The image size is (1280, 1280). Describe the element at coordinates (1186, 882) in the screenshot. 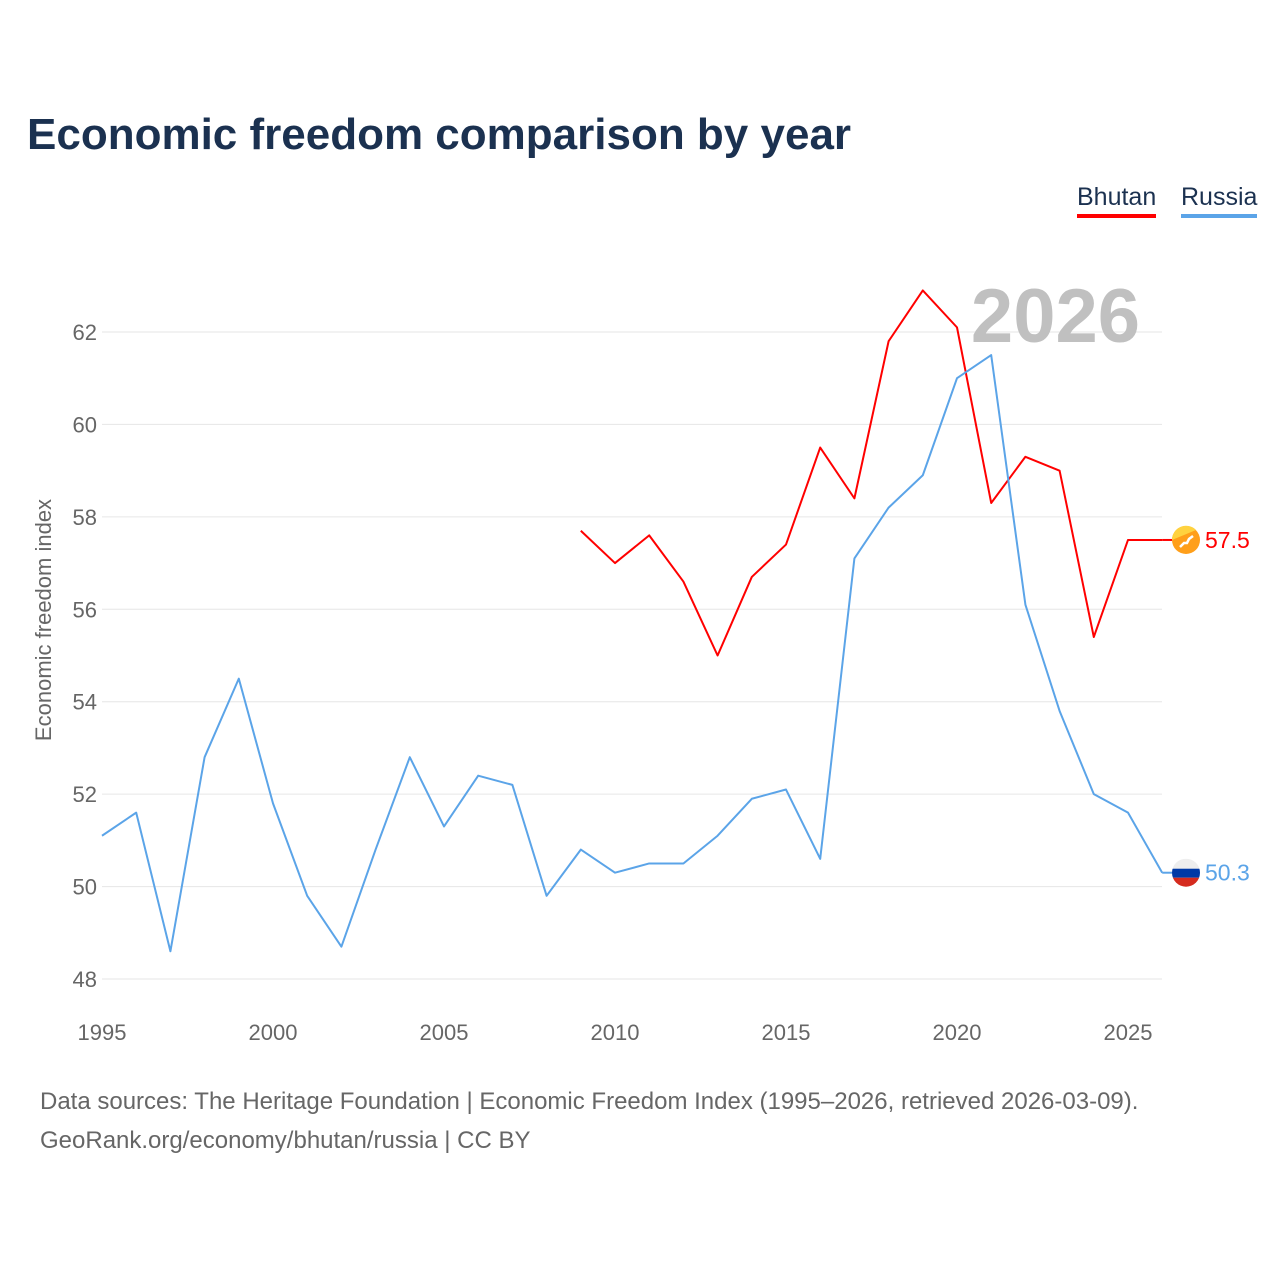

I see `flag-red` at that location.